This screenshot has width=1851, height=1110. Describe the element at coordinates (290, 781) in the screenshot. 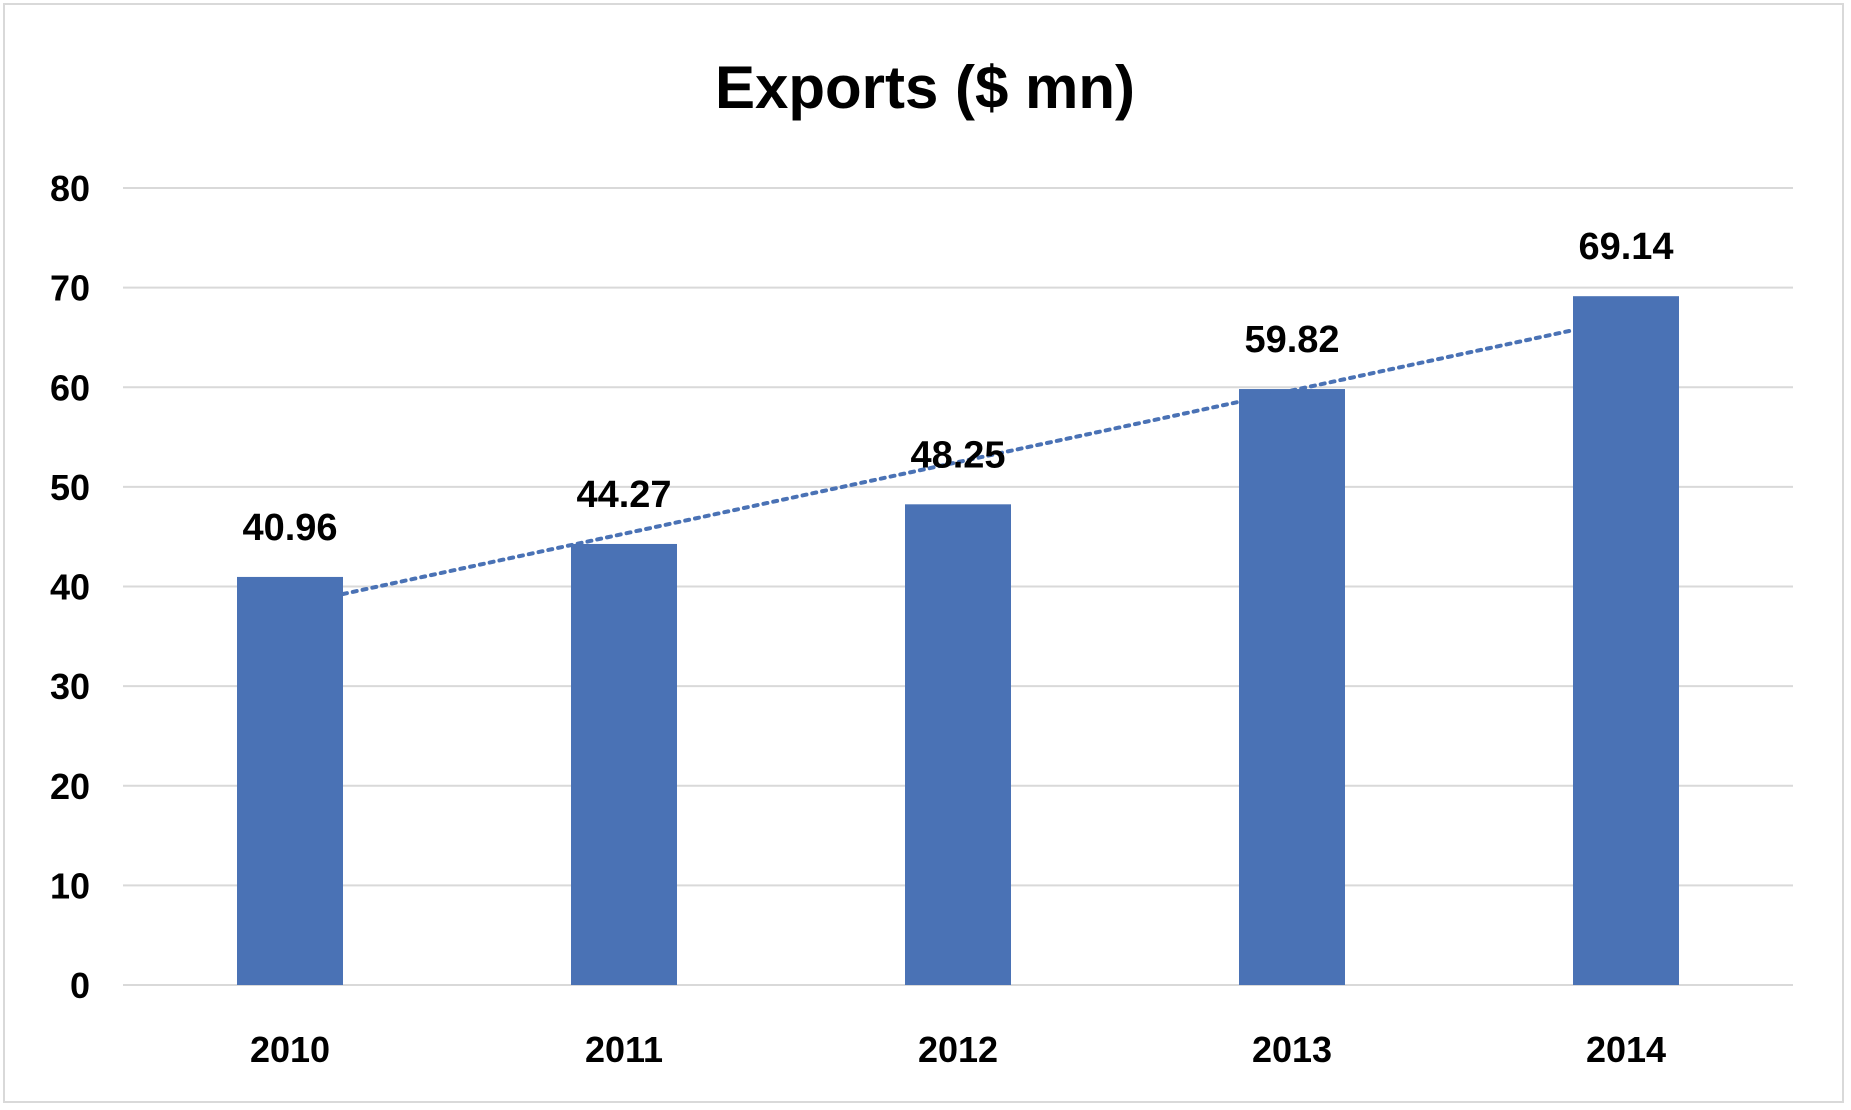

I see `bar-2010` at that location.